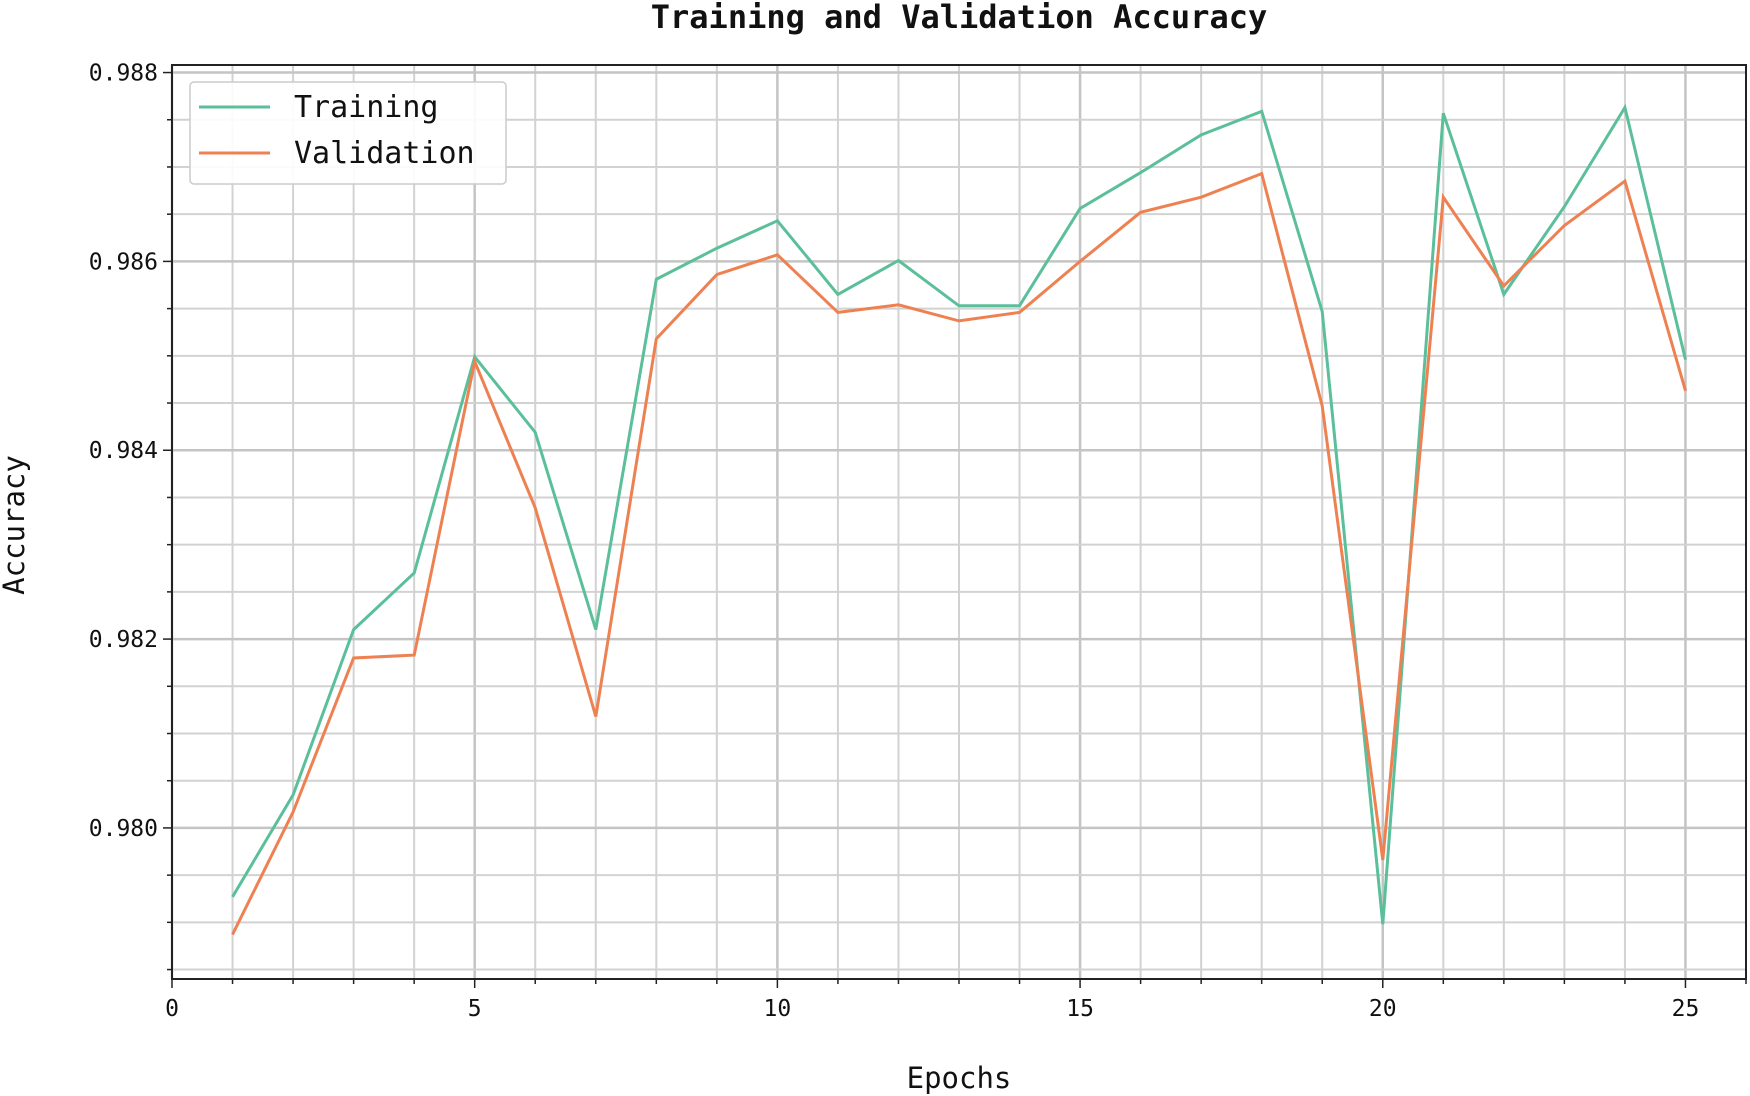 The width and height of the screenshot is (1750, 1096). What do you see at coordinates (123, 640) in the screenshot?
I see `y-tick-label: 0.982` at bounding box center [123, 640].